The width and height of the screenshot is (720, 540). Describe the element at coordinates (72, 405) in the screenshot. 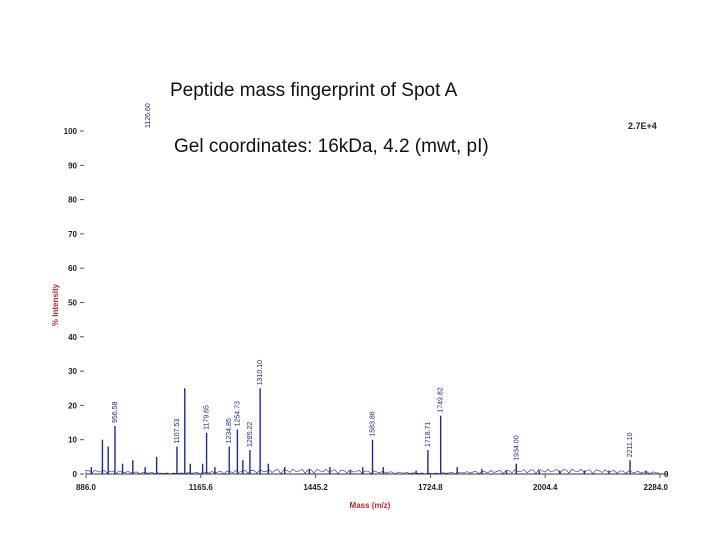

I see `y-tick-label: 20` at that location.